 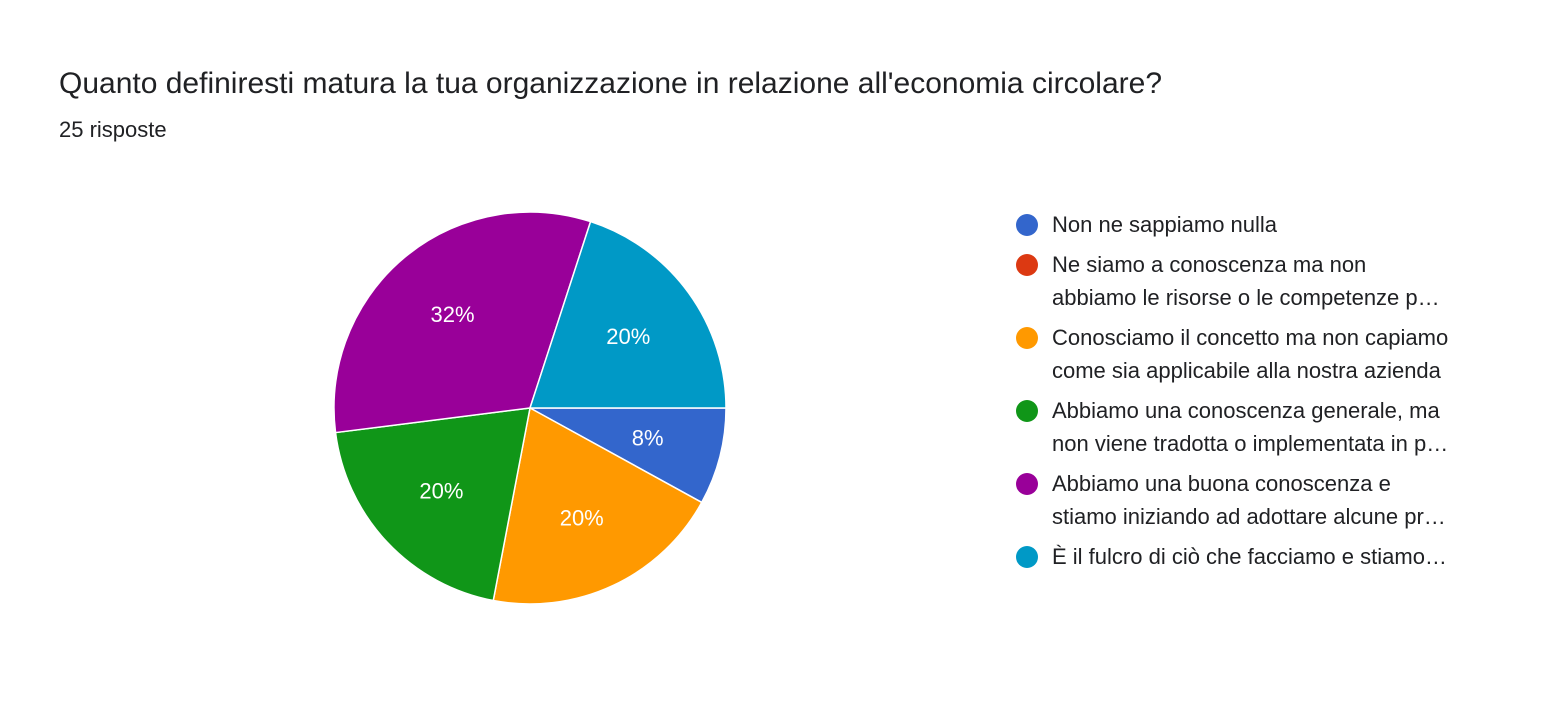 I want to click on legend-label-line: Abbiamo una conoscenza generale, ma, so click(x=1246, y=410).